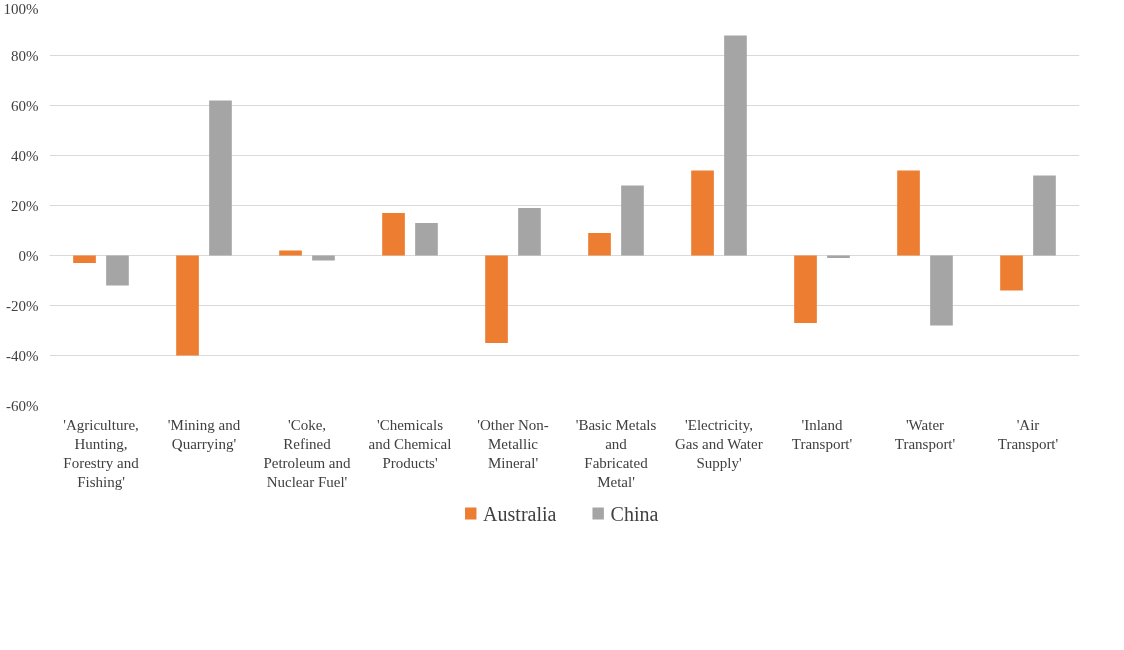  Describe the element at coordinates (307, 453) in the screenshot. I see `x-tick-label: 'Coke, Refined Petroleum and Nuclear Fuel'` at that location.